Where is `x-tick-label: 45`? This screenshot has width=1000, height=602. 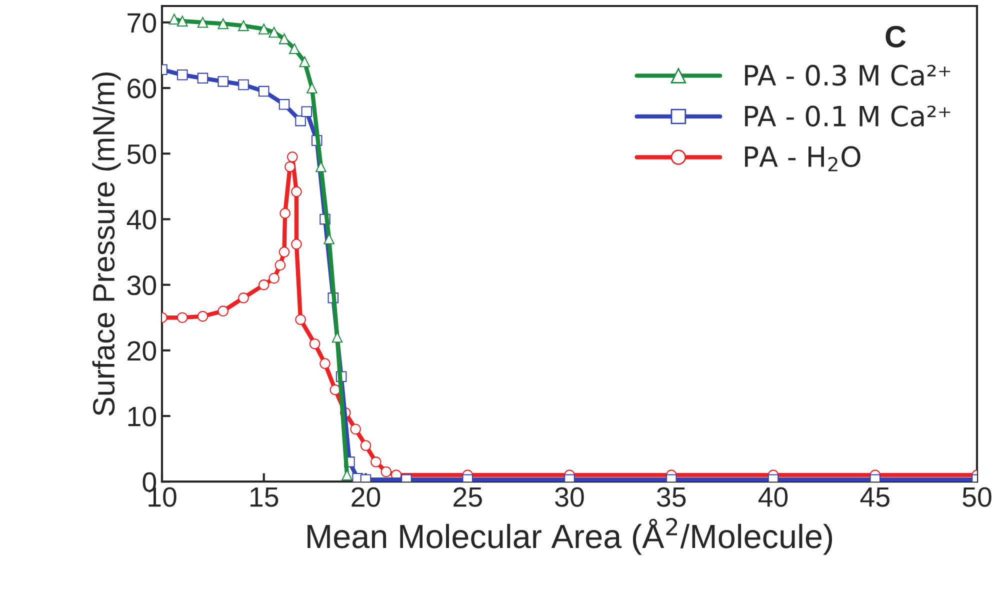 x-tick-label: 45 is located at coordinates (875, 497).